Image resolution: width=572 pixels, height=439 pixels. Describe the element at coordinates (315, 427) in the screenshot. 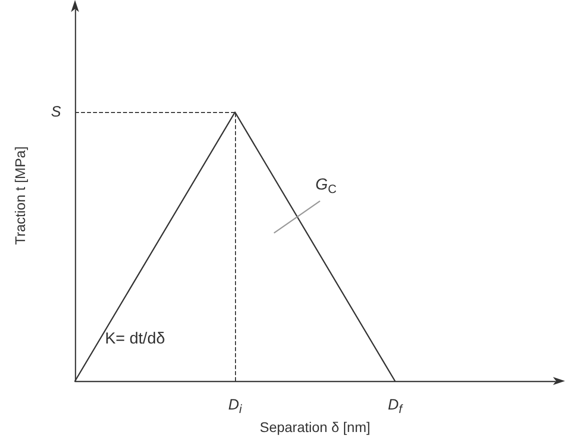

I see `x-axis-title: Separation δ [nm]` at that location.